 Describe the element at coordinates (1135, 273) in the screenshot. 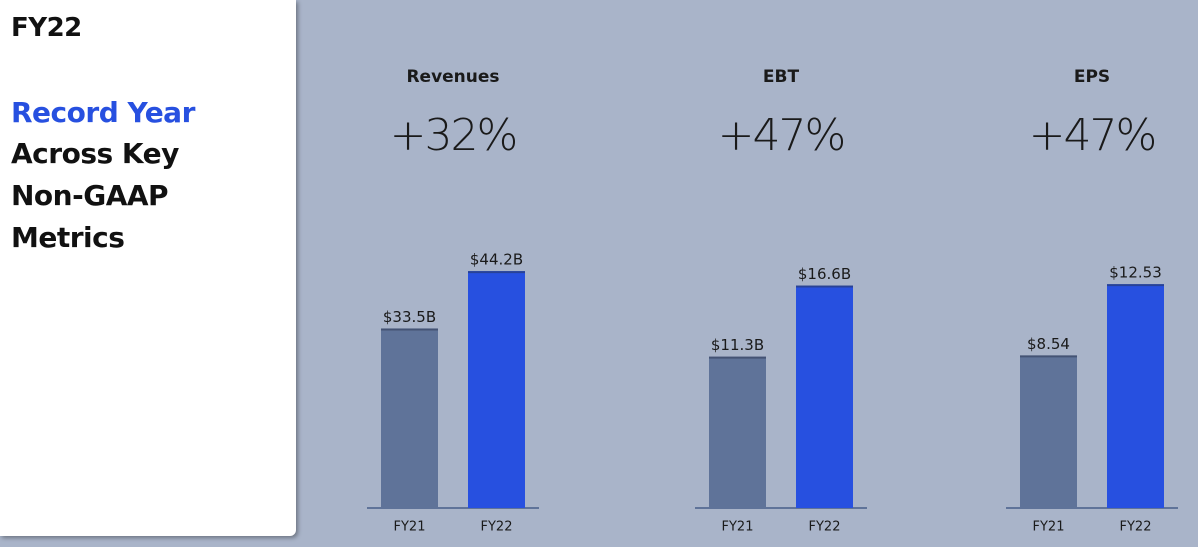

I see `value-label: $12.53` at that location.